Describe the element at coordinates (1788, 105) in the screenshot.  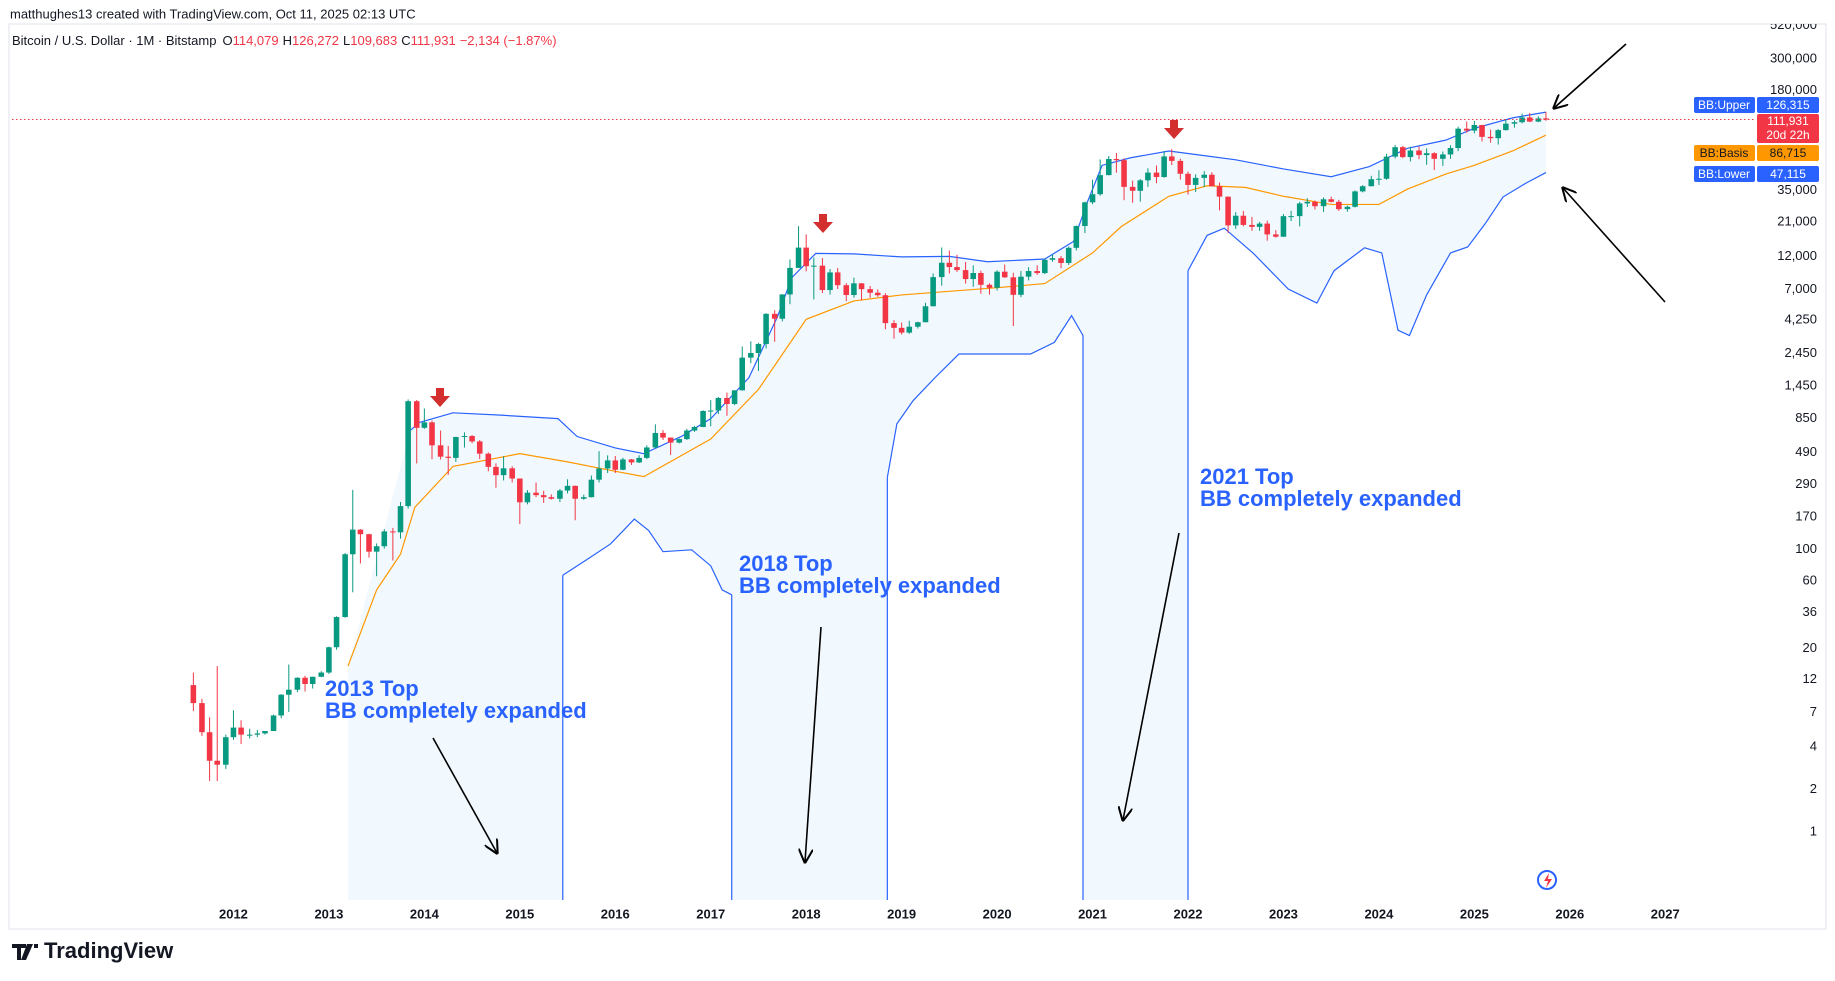
I see `tag-value-box` at that location.